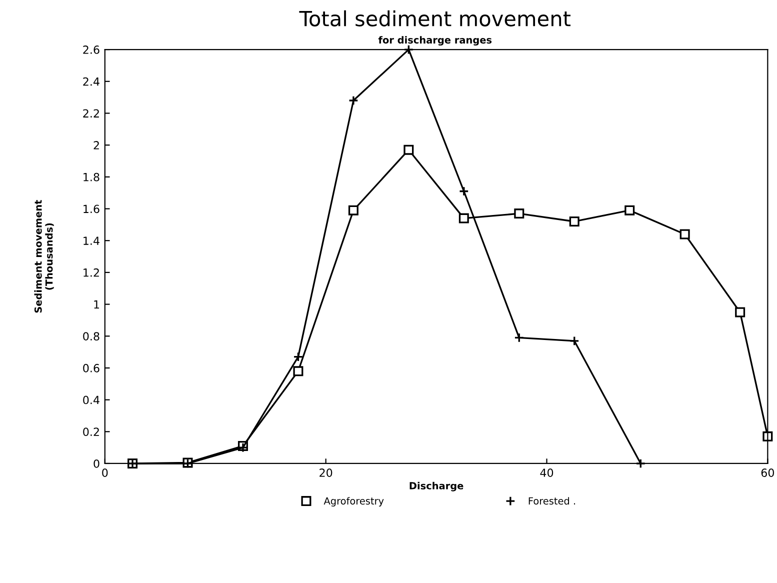 This screenshot has width=777, height=583. I want to click on x-tick-label: 60, so click(767, 472).